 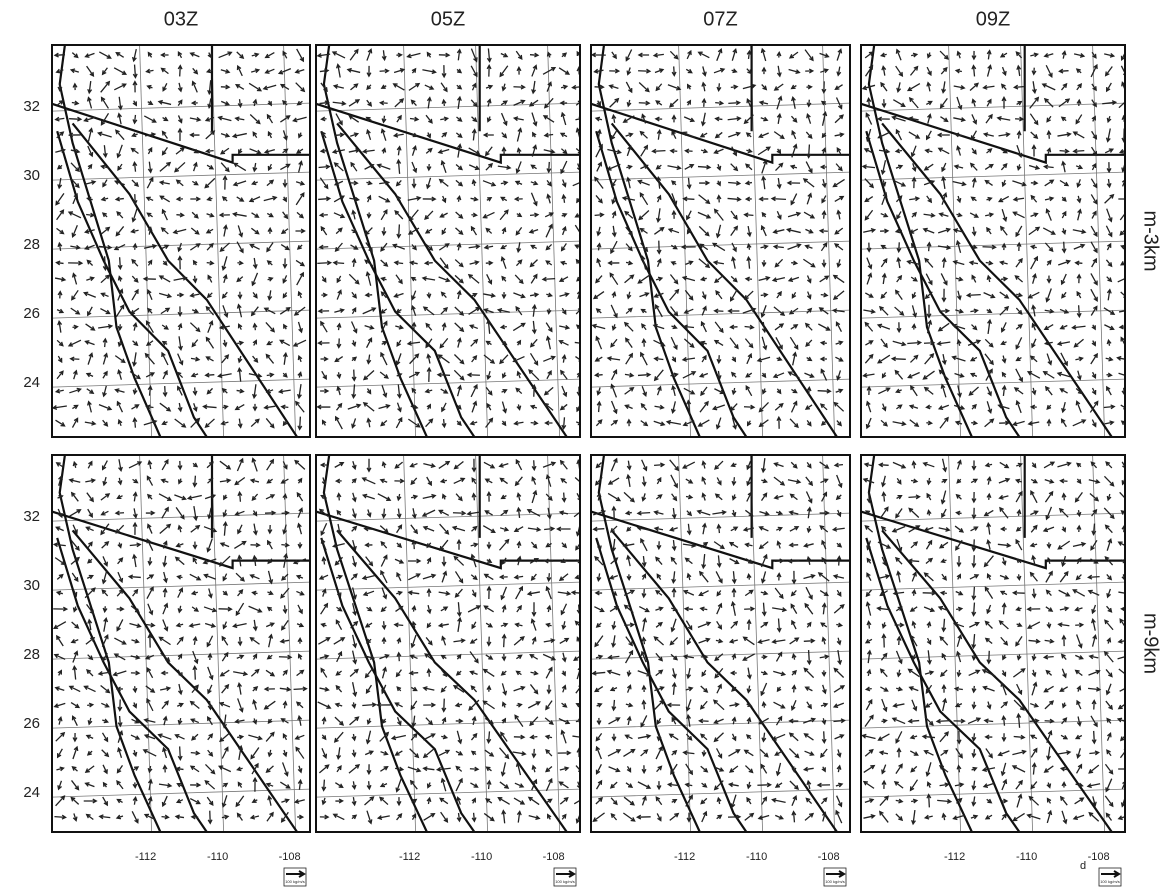 I want to click on panel-frame, so click(x=720, y=643).